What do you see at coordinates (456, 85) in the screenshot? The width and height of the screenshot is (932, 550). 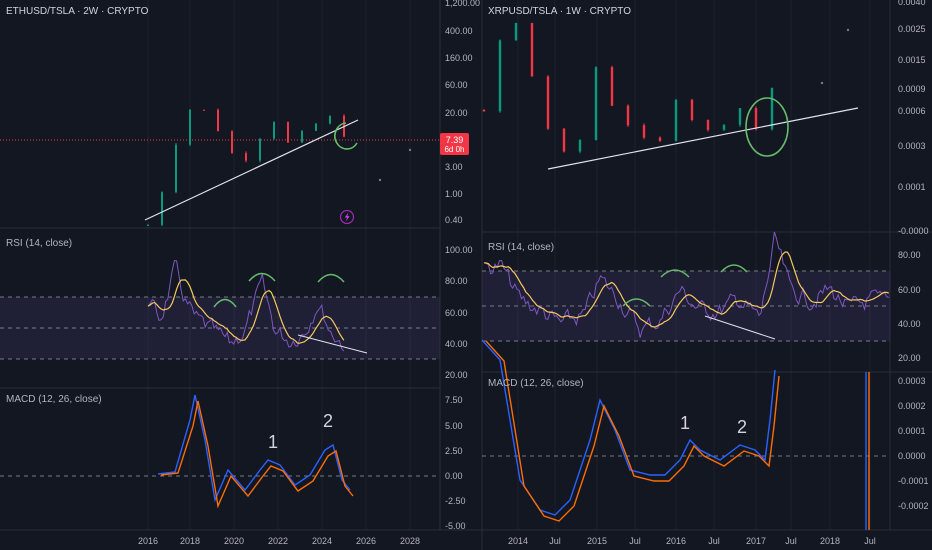 I see `left-price-tick-2: 60.00` at bounding box center [456, 85].